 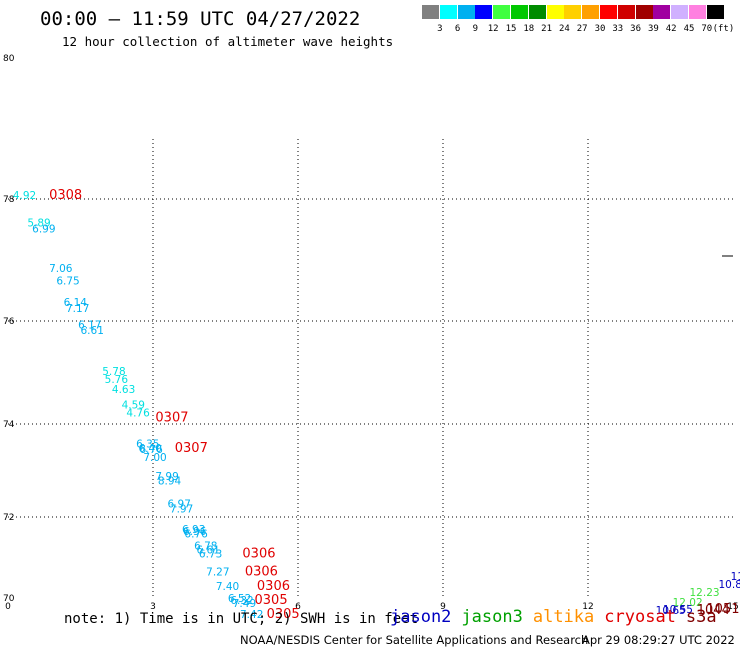 What do you see at coordinates (582, 29) in the screenshot?
I see `colorbar-tick-label: 27` at bounding box center [582, 29].